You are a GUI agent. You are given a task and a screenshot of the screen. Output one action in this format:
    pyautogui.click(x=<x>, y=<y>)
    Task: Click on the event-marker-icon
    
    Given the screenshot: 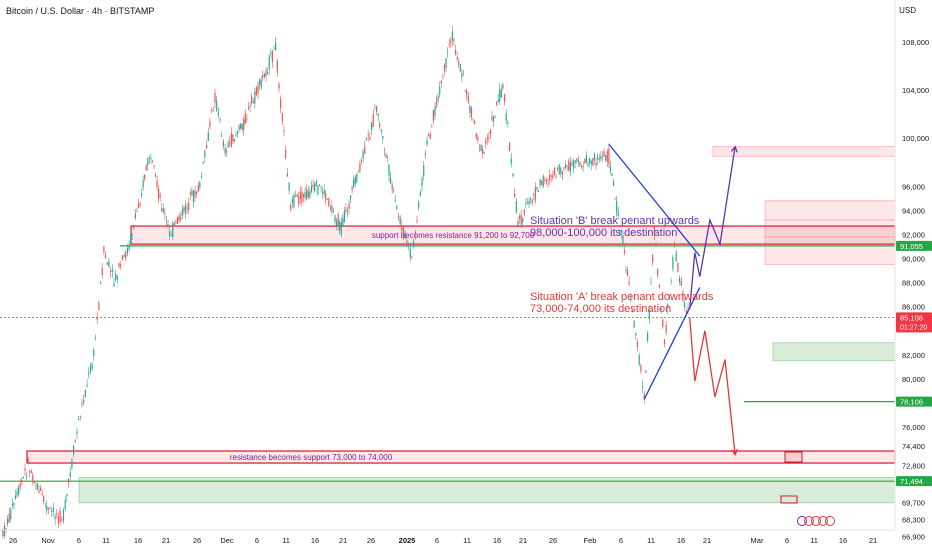 What is the action you would take?
    pyautogui.click(x=802, y=521)
    